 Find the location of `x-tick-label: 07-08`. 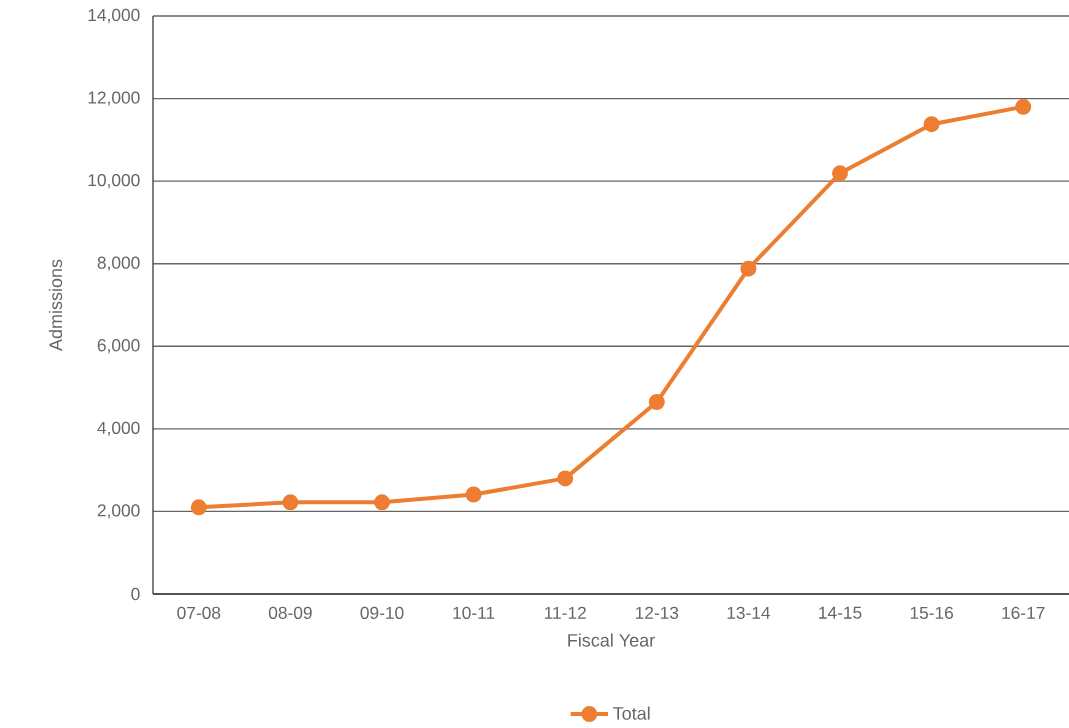

x-tick-label: 07-08 is located at coordinates (199, 612).